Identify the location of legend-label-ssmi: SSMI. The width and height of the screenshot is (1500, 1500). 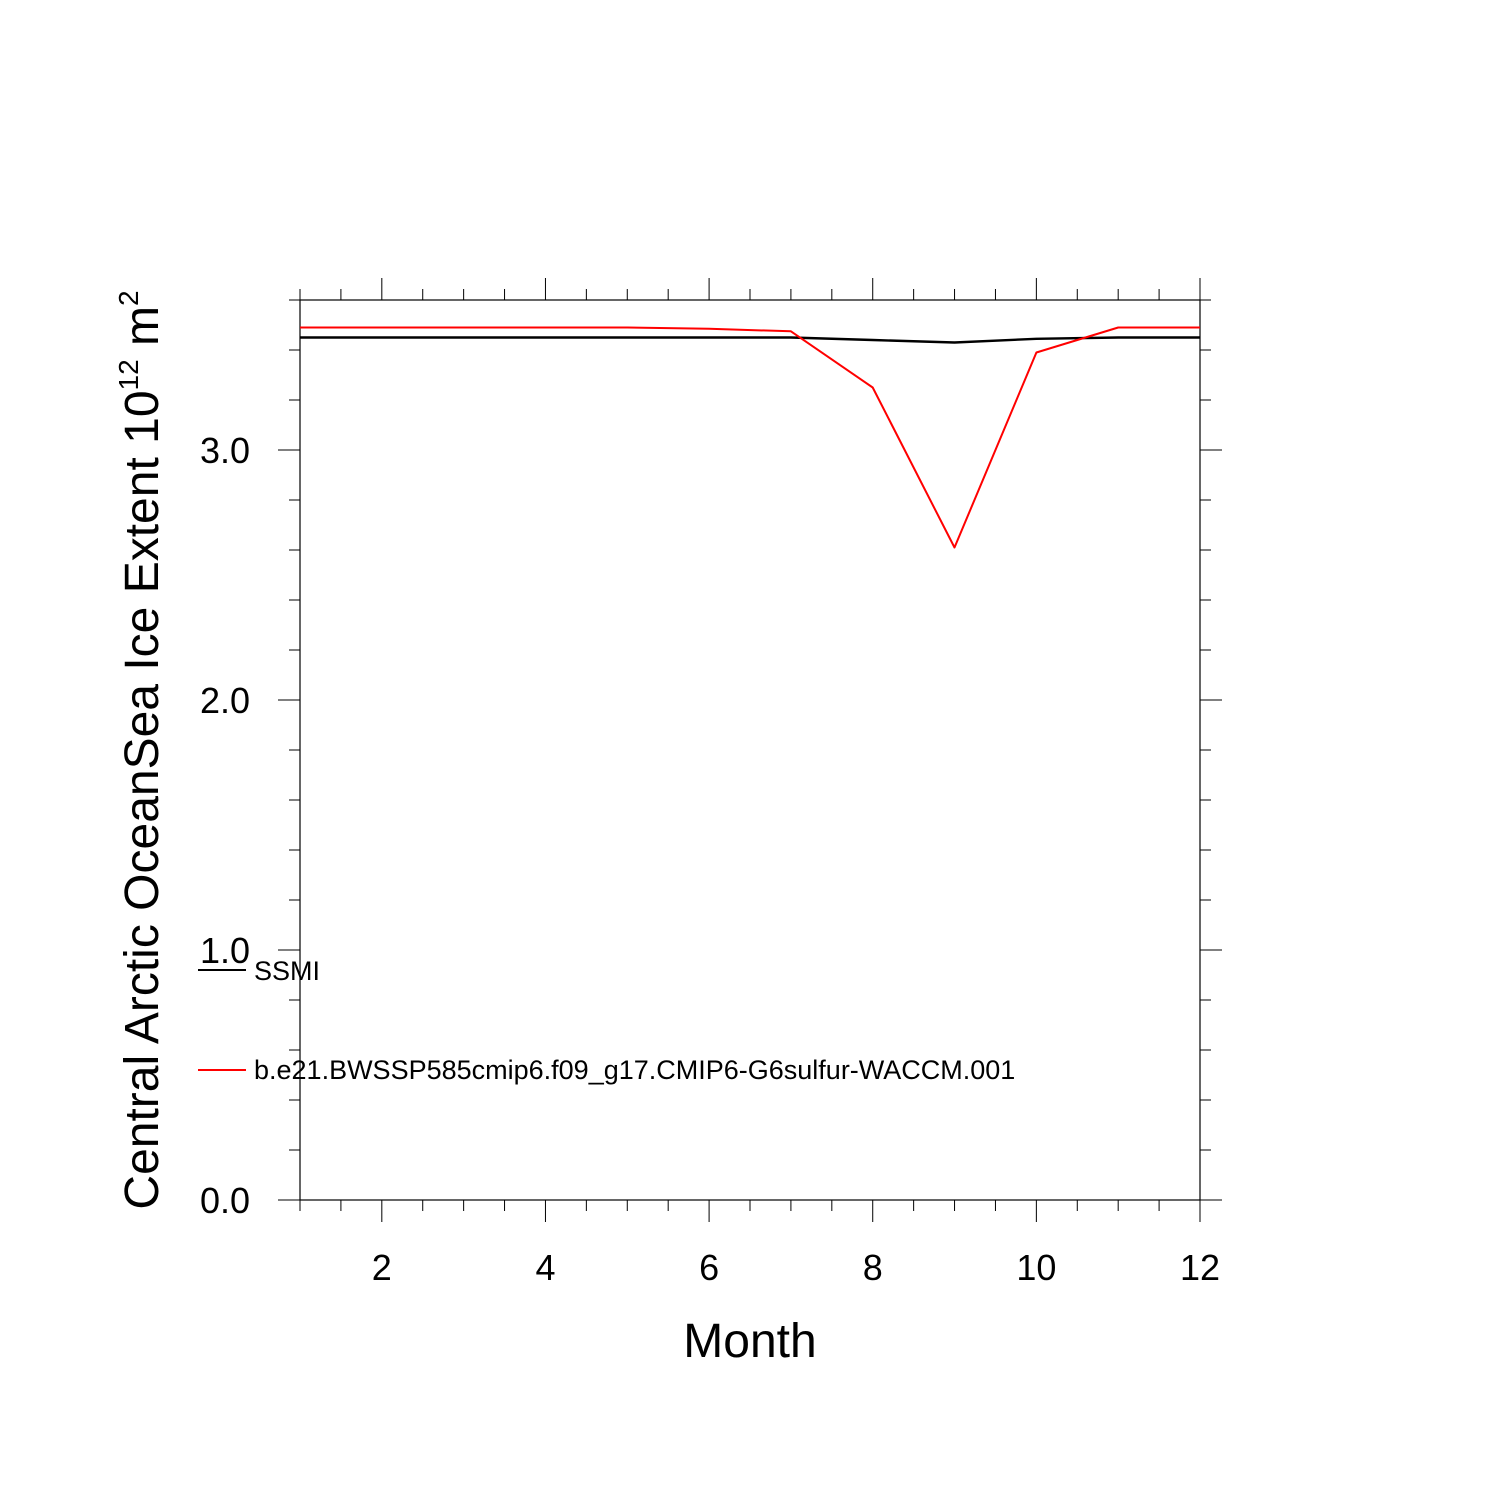
(287, 971).